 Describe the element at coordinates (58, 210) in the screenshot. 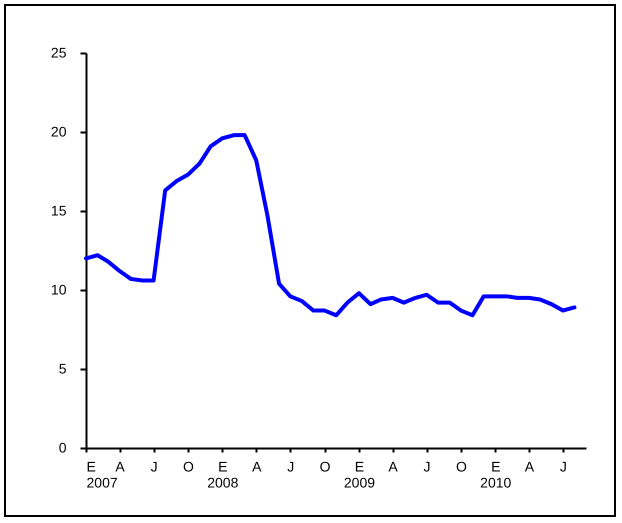

I see `y-tick-label: 15` at that location.